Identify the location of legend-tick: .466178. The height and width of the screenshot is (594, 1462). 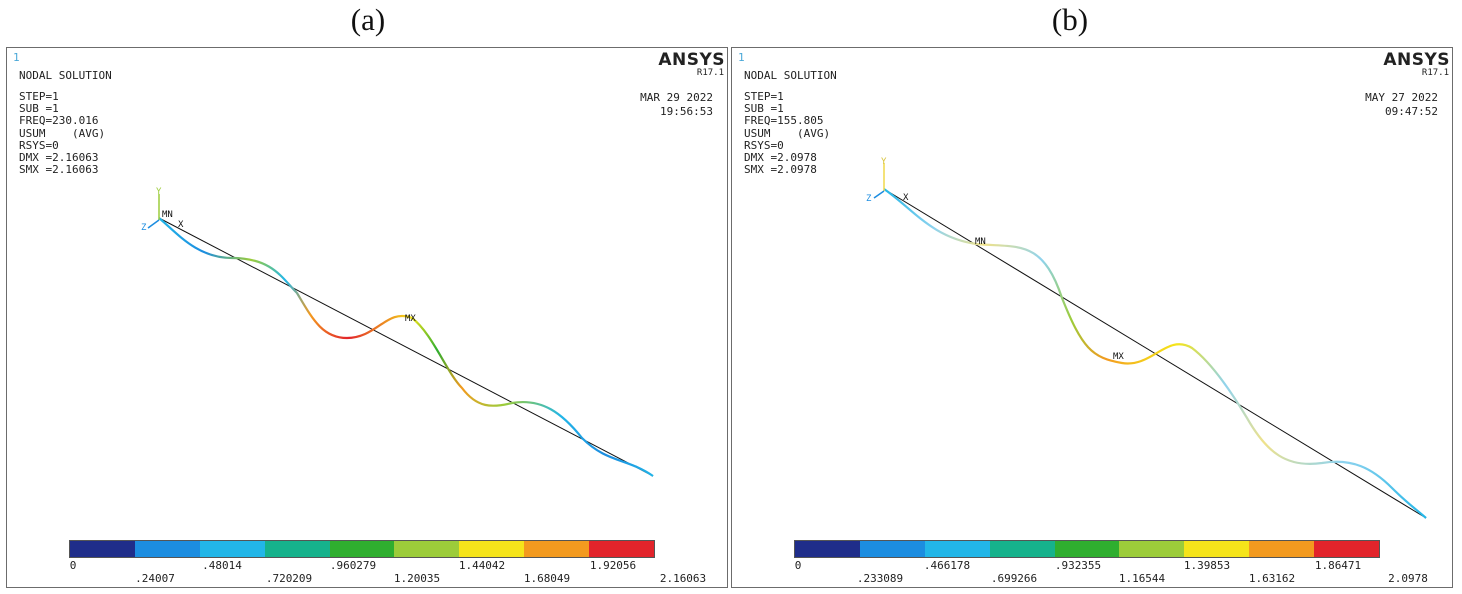
(947, 565).